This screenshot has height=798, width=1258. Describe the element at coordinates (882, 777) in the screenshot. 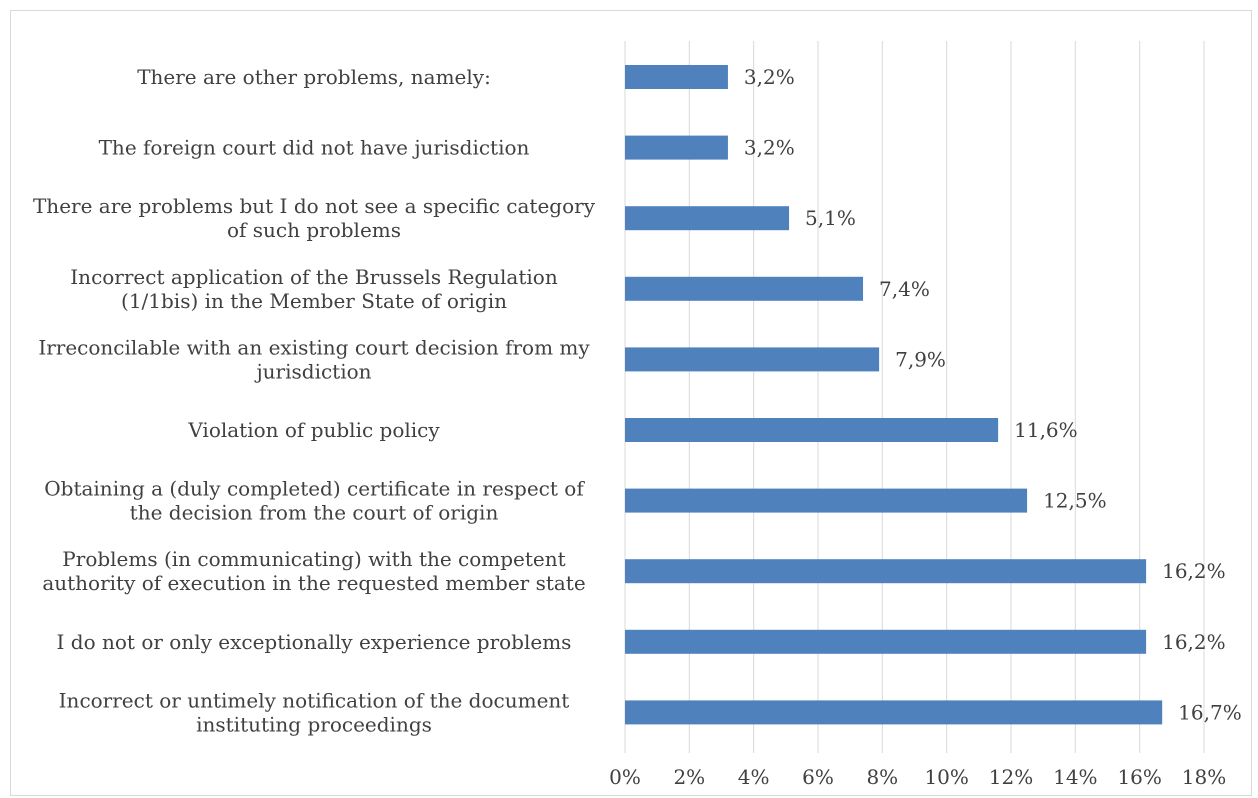

I see `x-tick-label: 8%` at that location.